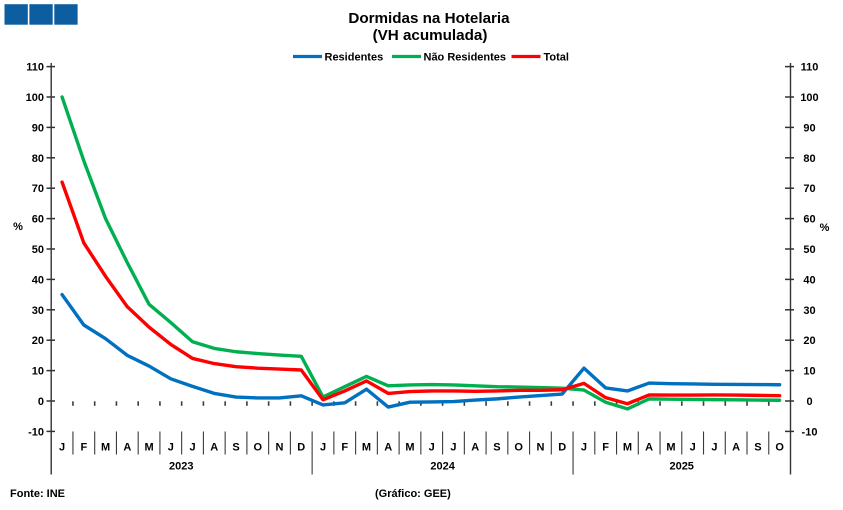  What do you see at coordinates (465, 58) in the screenshot?
I see `svg-text: Não Residentes` at bounding box center [465, 58].